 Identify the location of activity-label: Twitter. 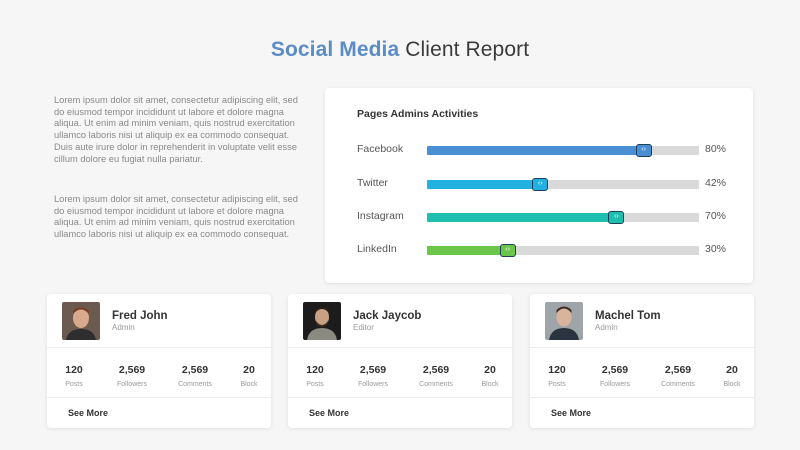
(372, 183).